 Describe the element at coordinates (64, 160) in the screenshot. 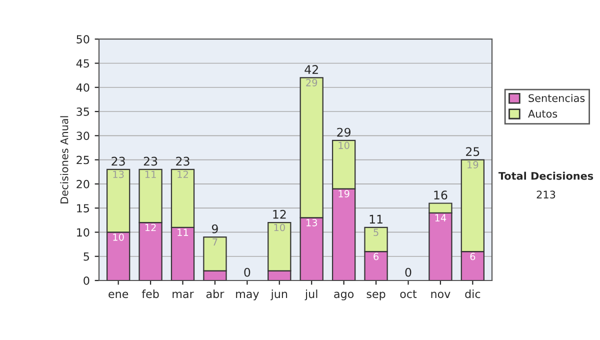

I see `y-axis-title: Decisiones Anual` at that location.